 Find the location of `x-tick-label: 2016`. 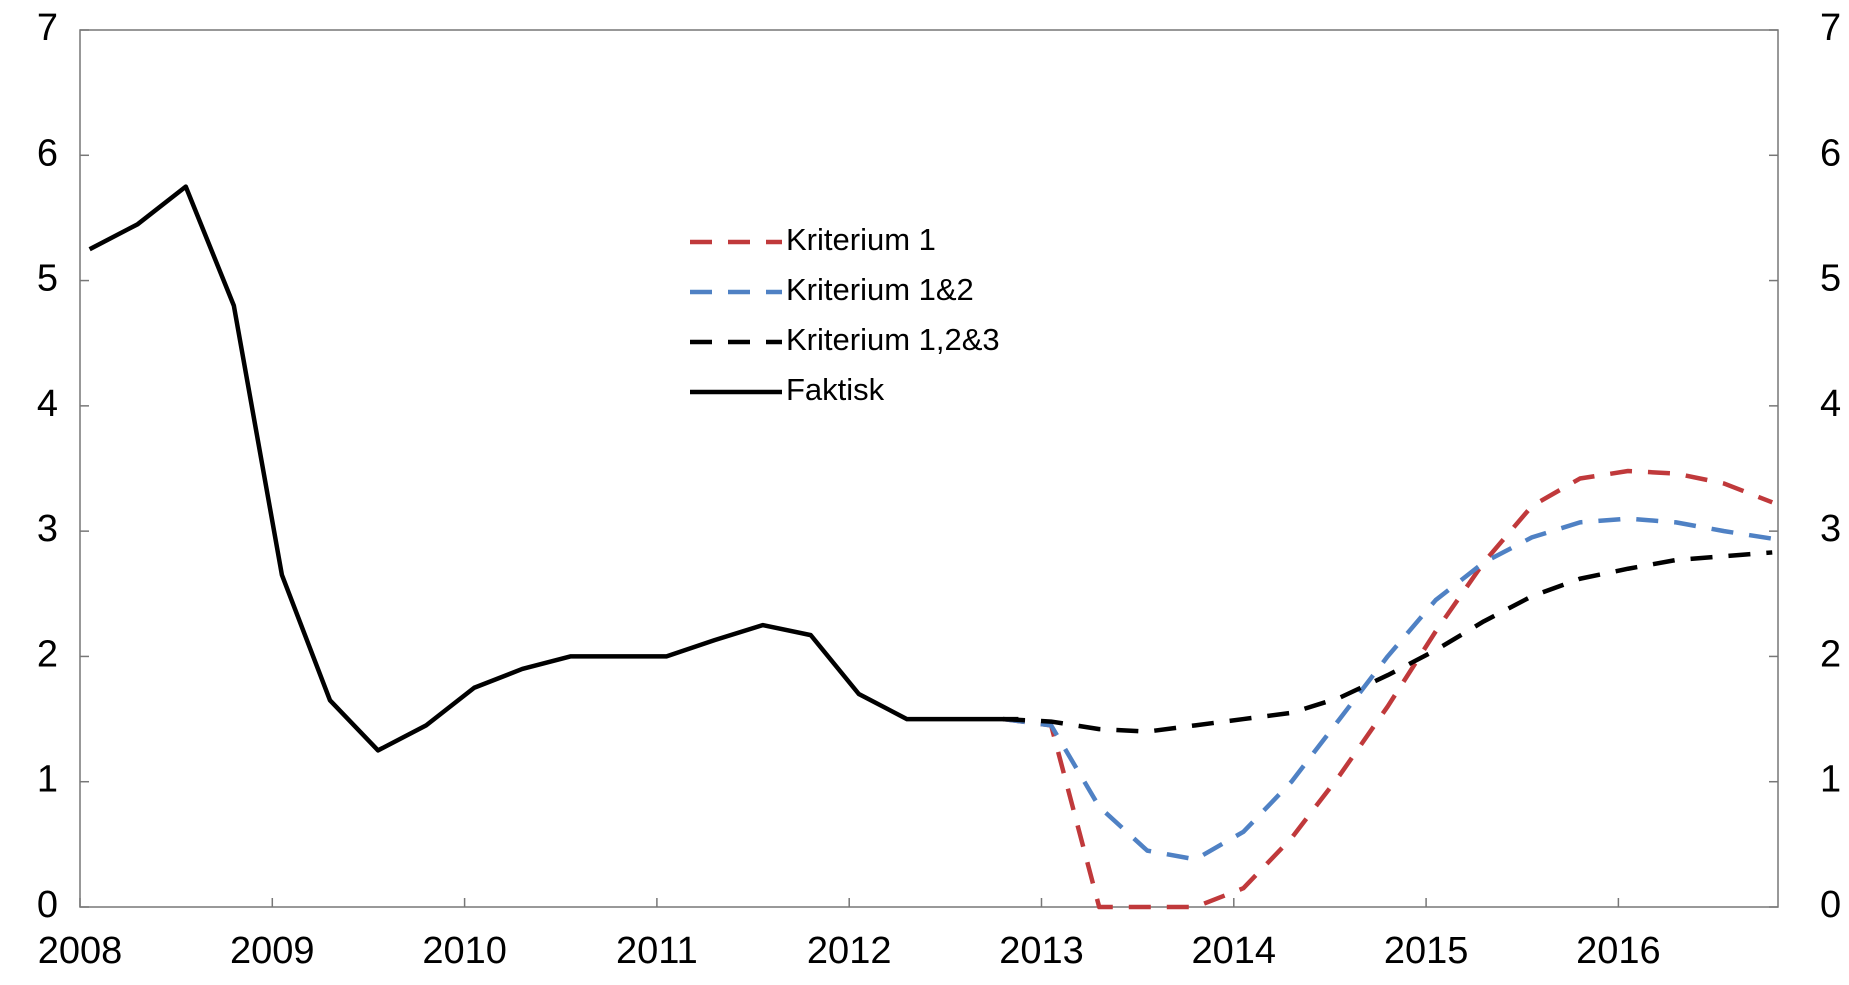

x-tick-label: 2016 is located at coordinates (1618, 951).